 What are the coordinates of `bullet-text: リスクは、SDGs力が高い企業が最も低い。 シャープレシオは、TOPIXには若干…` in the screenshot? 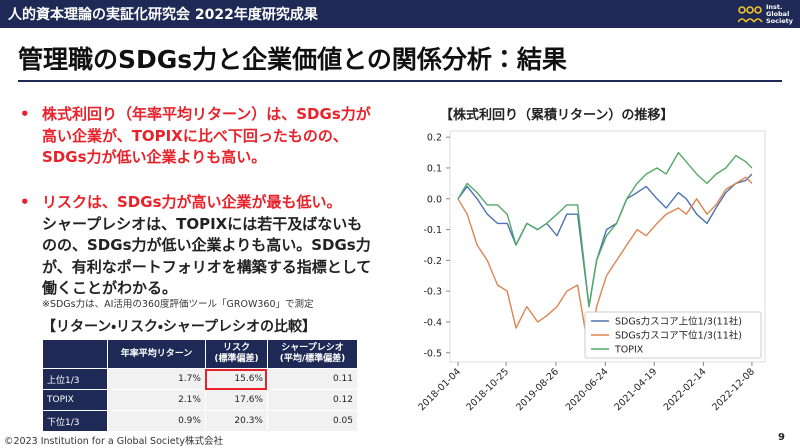 It's located at (207, 246).